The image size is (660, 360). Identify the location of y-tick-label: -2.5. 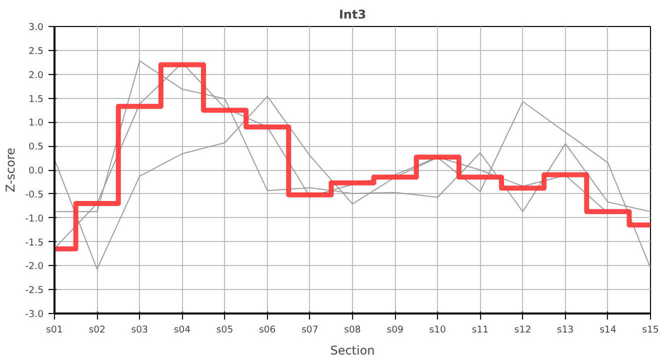
(34, 290).